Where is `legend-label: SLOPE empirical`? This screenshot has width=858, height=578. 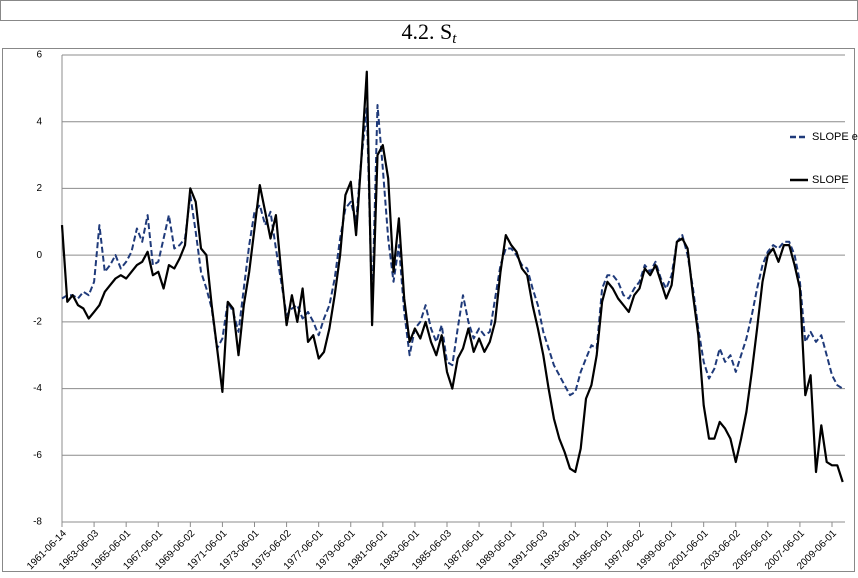 legend-label: SLOPE empirical is located at coordinates (835, 137).